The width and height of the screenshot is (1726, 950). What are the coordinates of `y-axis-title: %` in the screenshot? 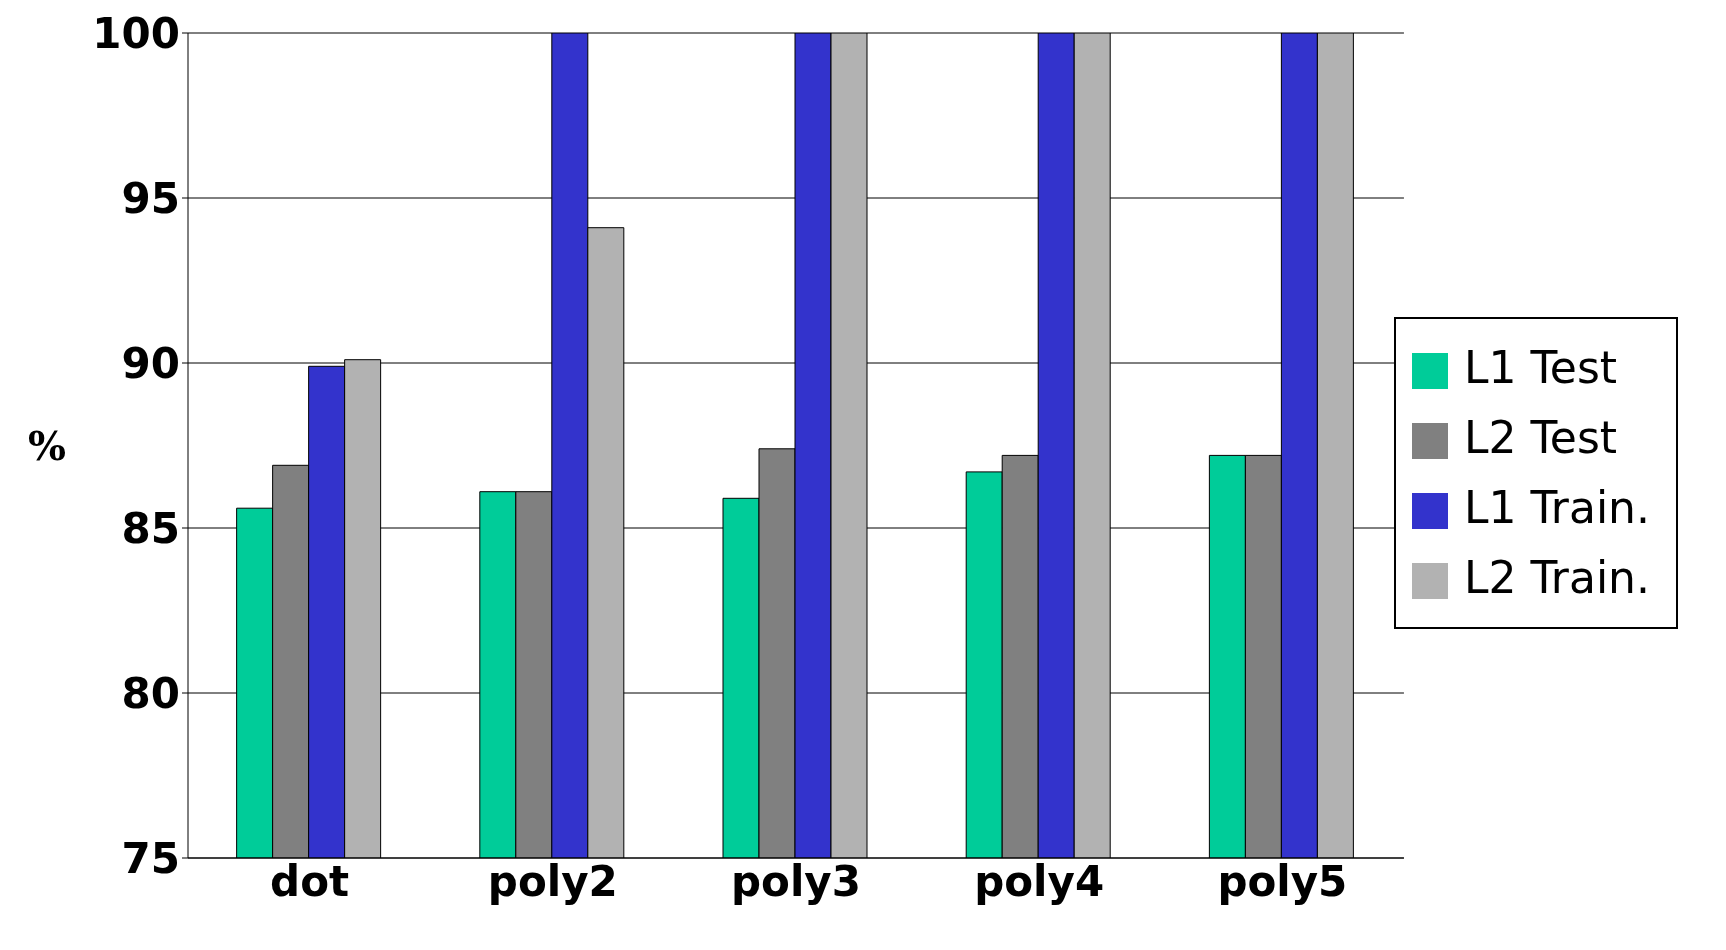 It's located at (47, 445).